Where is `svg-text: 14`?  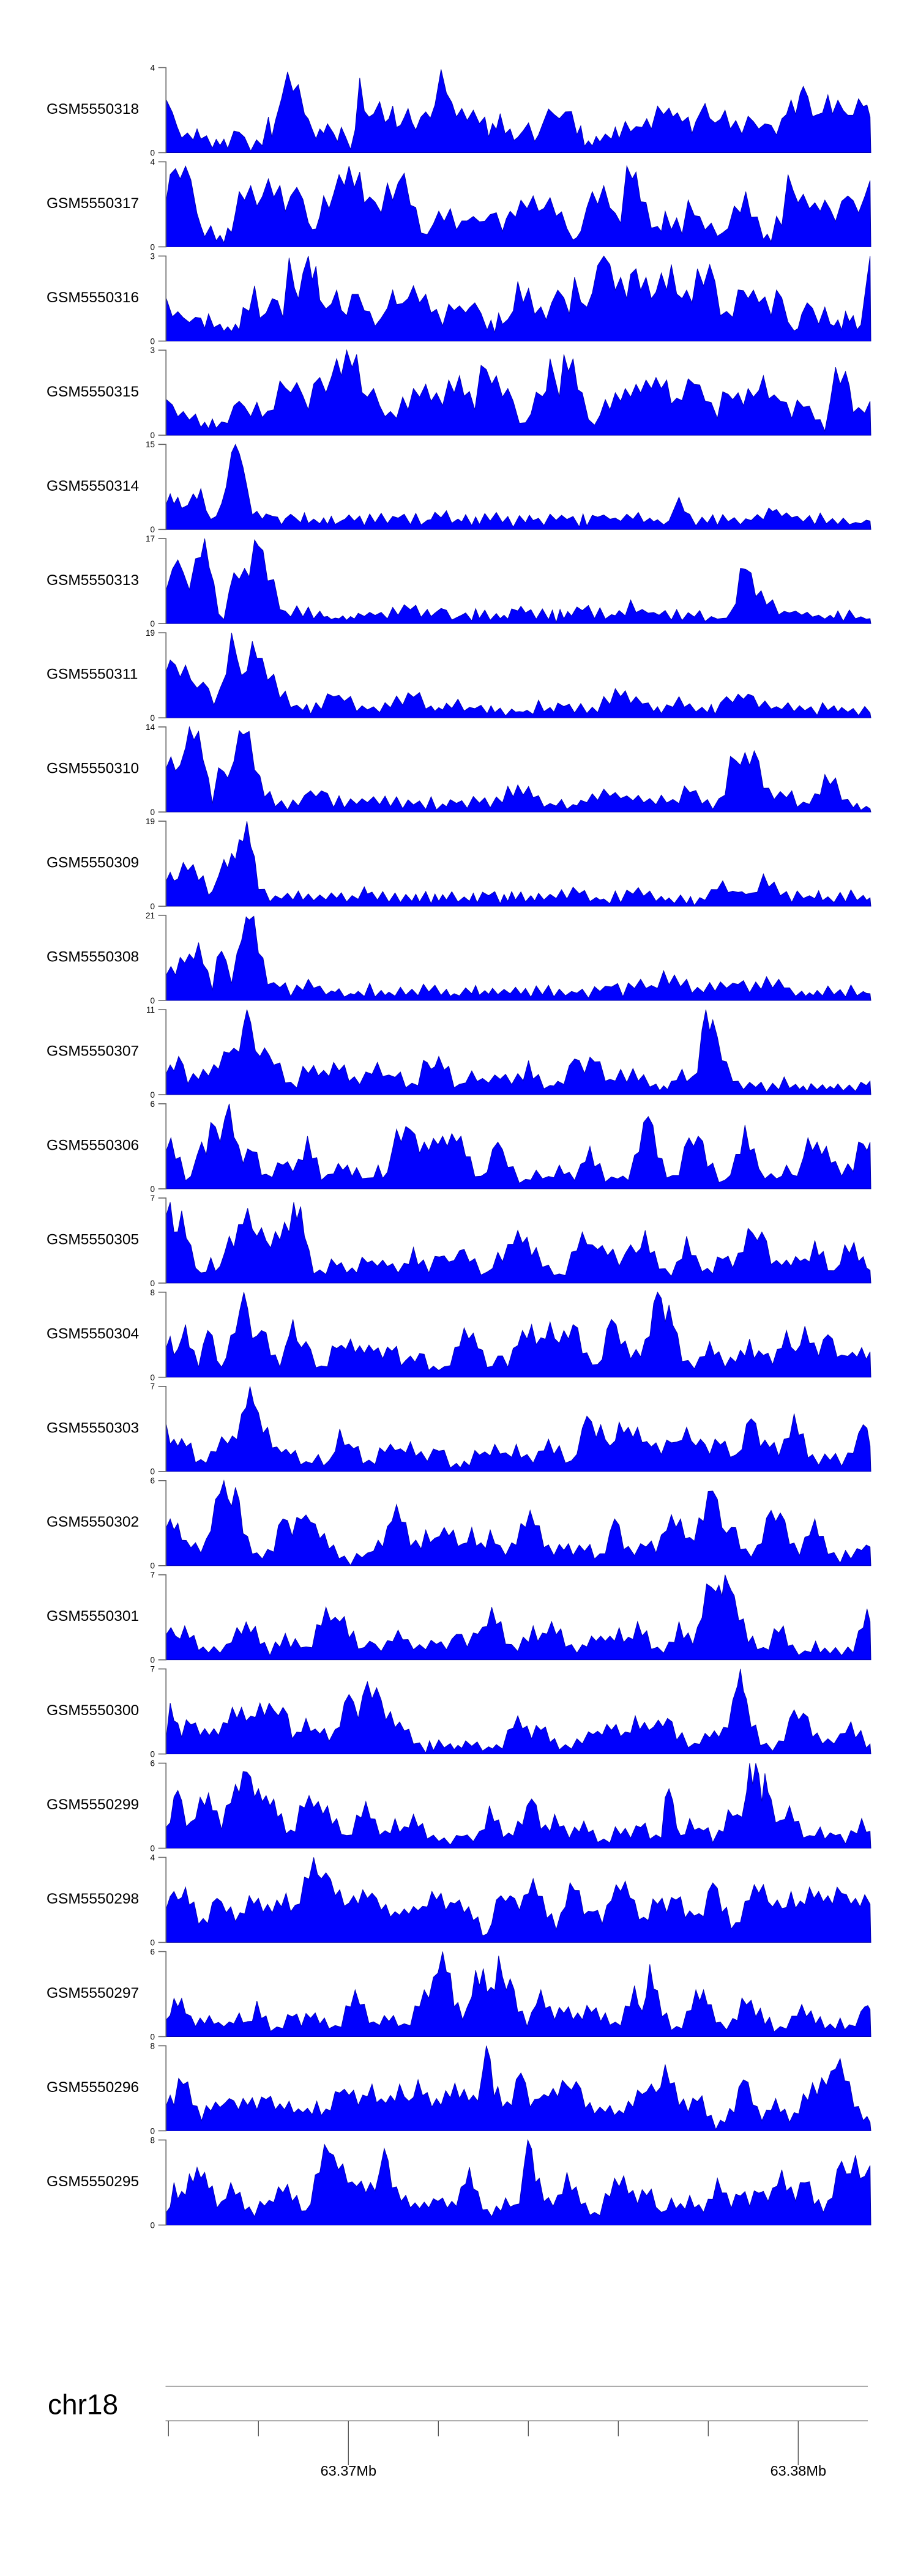 svg-text: 14 is located at coordinates (150, 728).